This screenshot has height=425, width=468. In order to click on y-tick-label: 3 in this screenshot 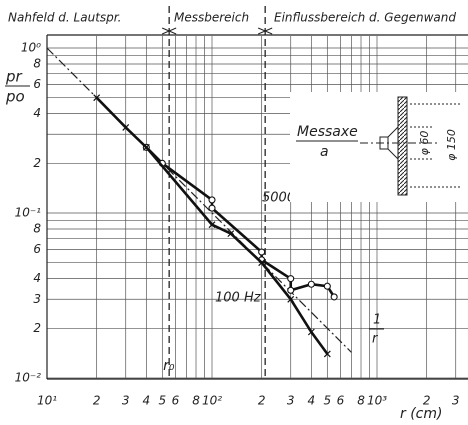, I will do `click(37, 299)`.